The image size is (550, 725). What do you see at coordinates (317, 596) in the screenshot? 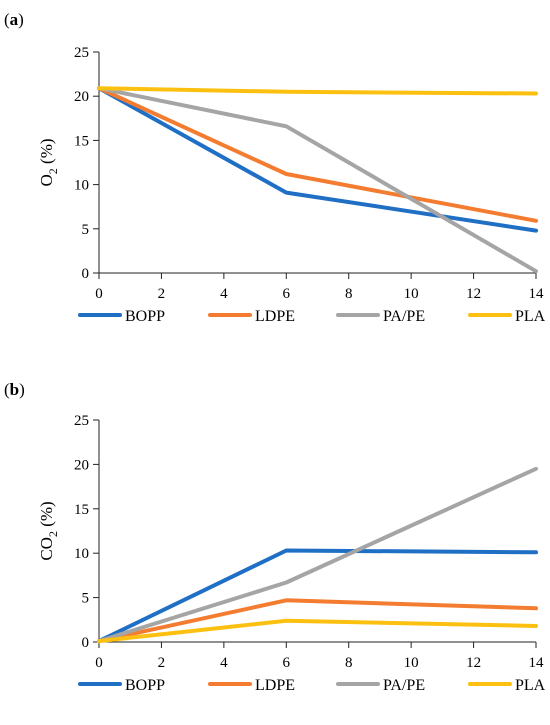
I see `series-line-bopp` at bounding box center [317, 596].